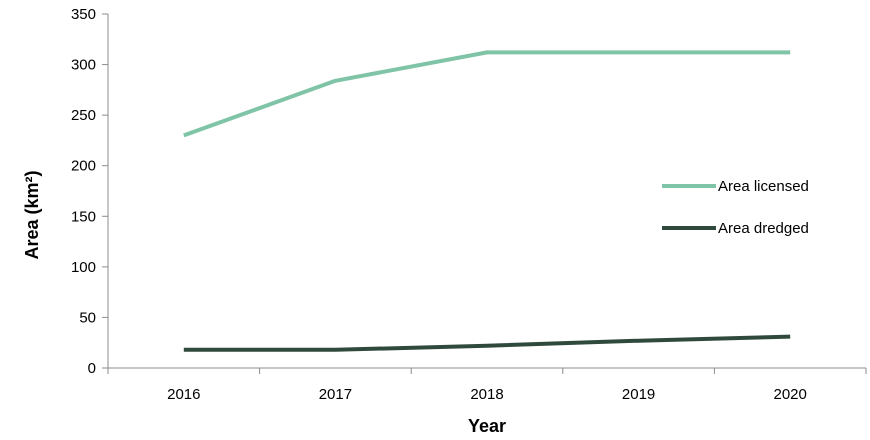 Image resolution: width=870 pixels, height=440 pixels. I want to click on x-axis-title: Year, so click(487, 426).